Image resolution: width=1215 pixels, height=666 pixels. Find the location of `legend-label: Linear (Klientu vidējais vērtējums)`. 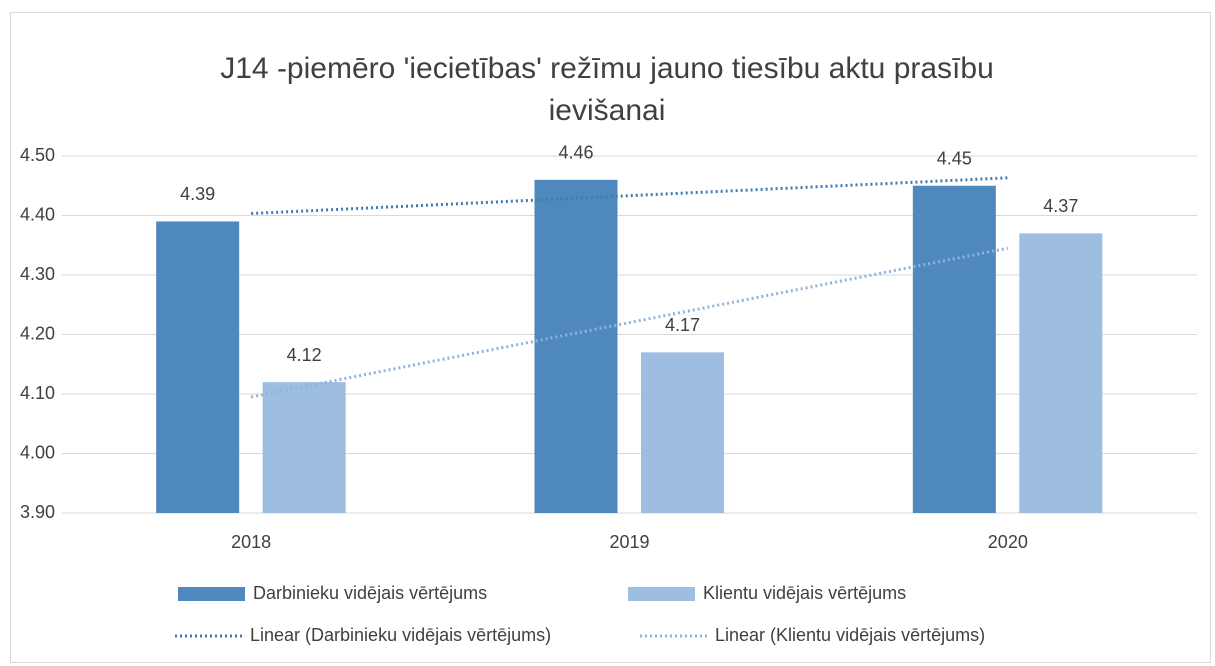

legend-label: Linear (Klientu vidējais vērtējums) is located at coordinates (850, 635).